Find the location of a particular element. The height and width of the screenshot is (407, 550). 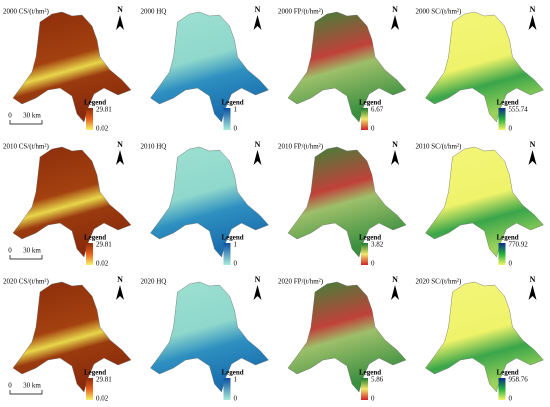

panel-title: 2020 HQ is located at coordinates (154, 282).